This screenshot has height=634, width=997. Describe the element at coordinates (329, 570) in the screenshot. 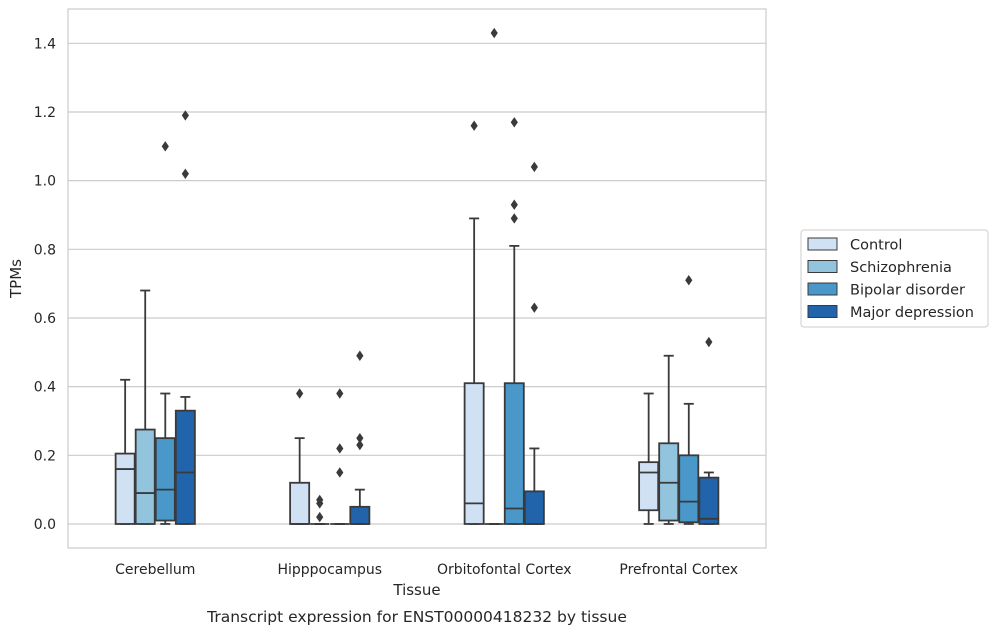

I see `x-tick-label: Hipppocampus` at that location.